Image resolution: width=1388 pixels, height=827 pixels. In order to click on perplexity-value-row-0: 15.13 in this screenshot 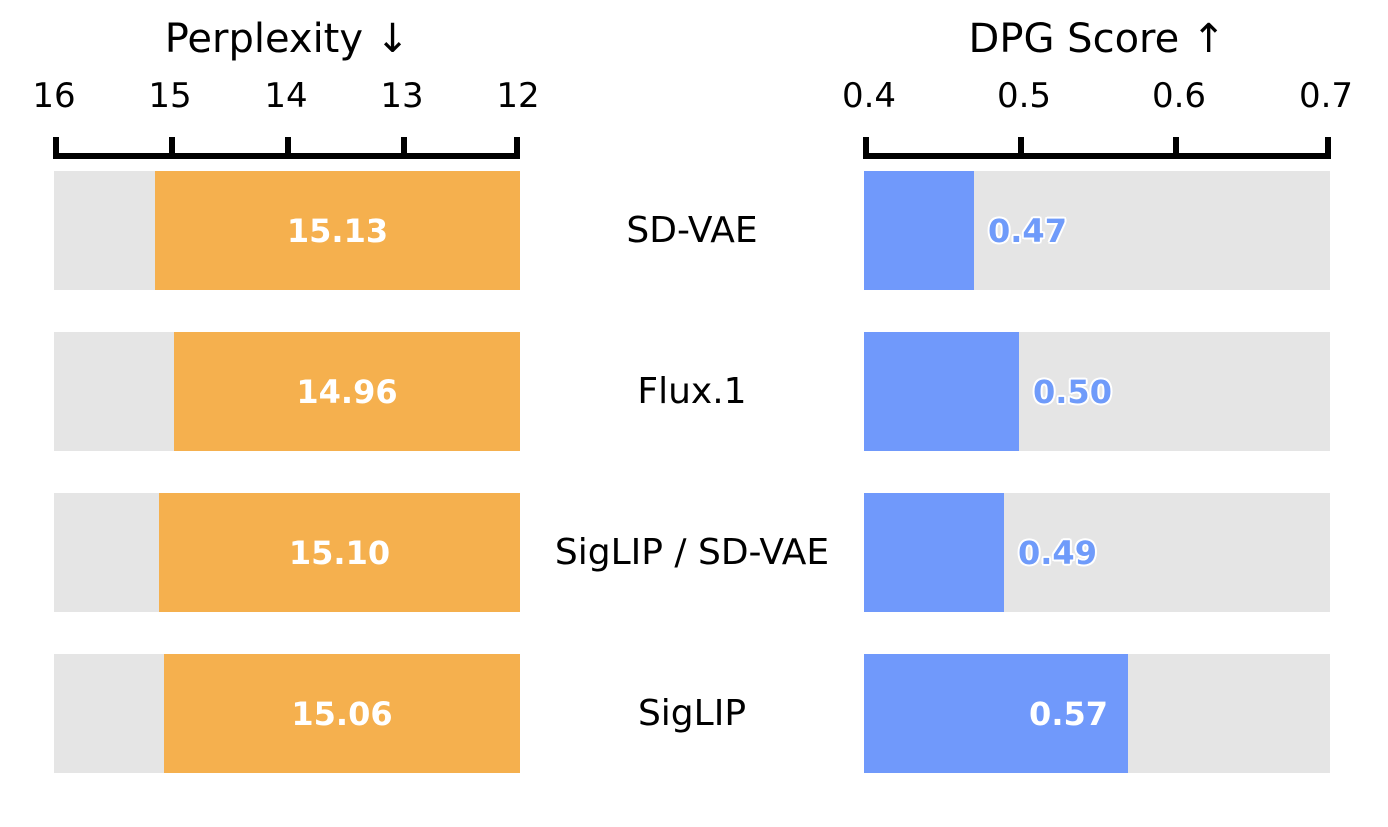, I will do `click(337, 230)`.